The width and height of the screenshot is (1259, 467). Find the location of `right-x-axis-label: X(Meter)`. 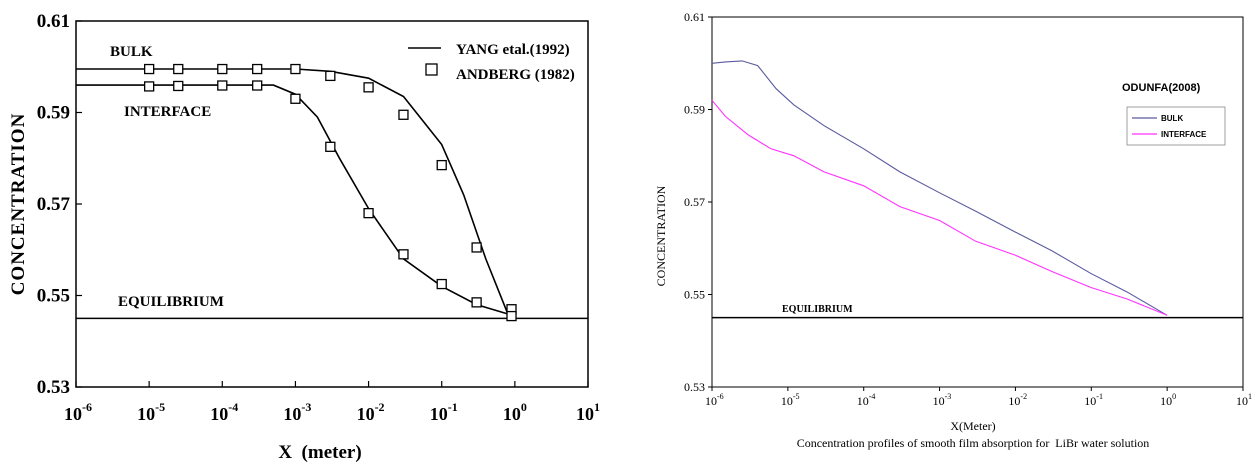

right-x-axis-label: X(Meter) is located at coordinates (972, 426).